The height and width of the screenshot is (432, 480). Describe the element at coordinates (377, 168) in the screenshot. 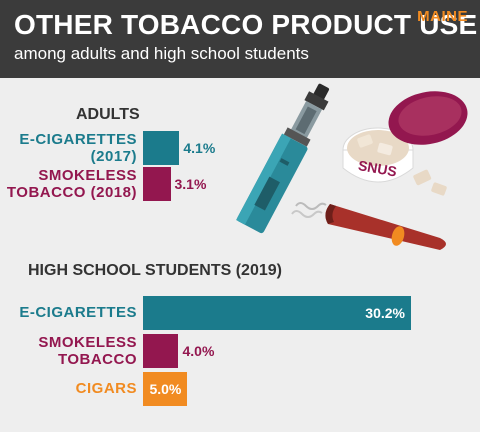

I see `snus-label: SNUS` at that location.